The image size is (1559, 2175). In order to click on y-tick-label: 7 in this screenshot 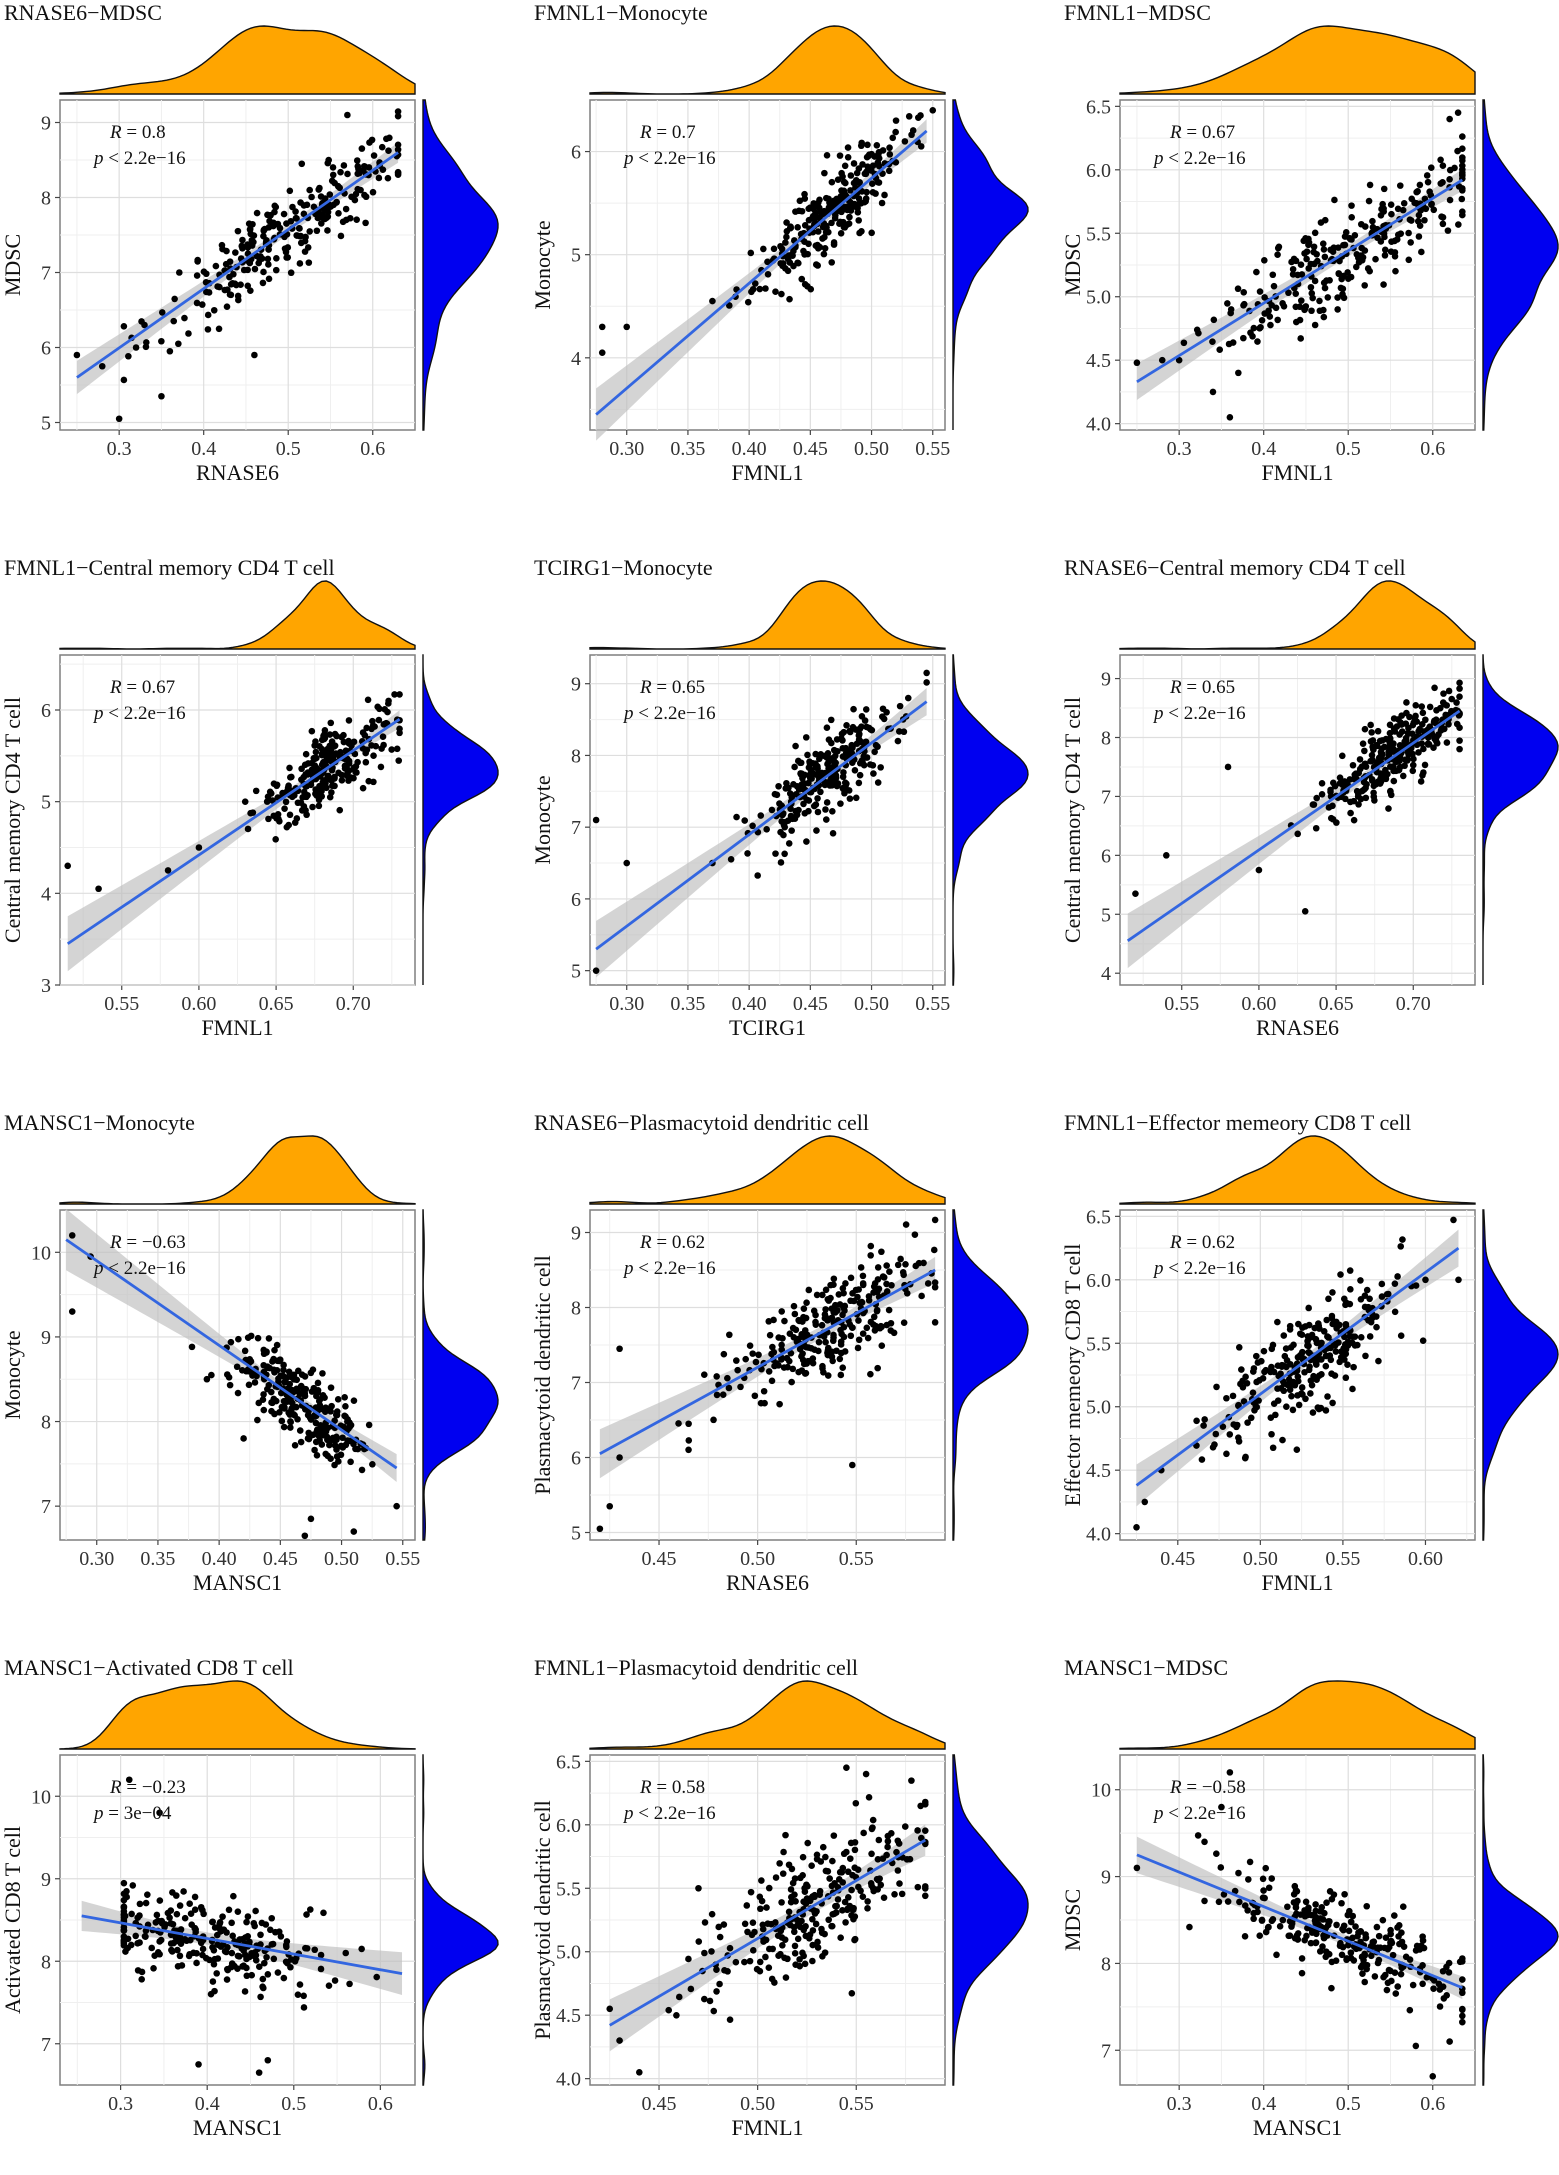, I will do `click(46, 274)`.